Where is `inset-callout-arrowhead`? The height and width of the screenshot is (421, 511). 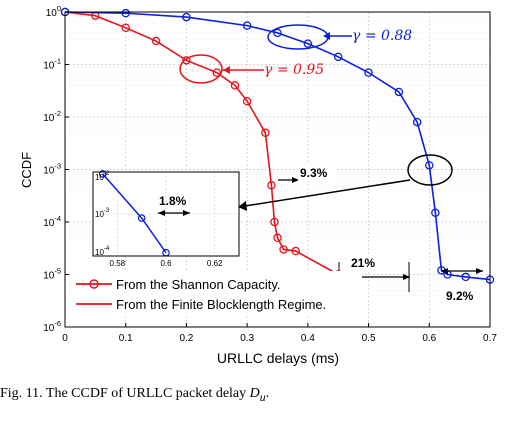
inset-callout-arrowhead is located at coordinates (242, 206).